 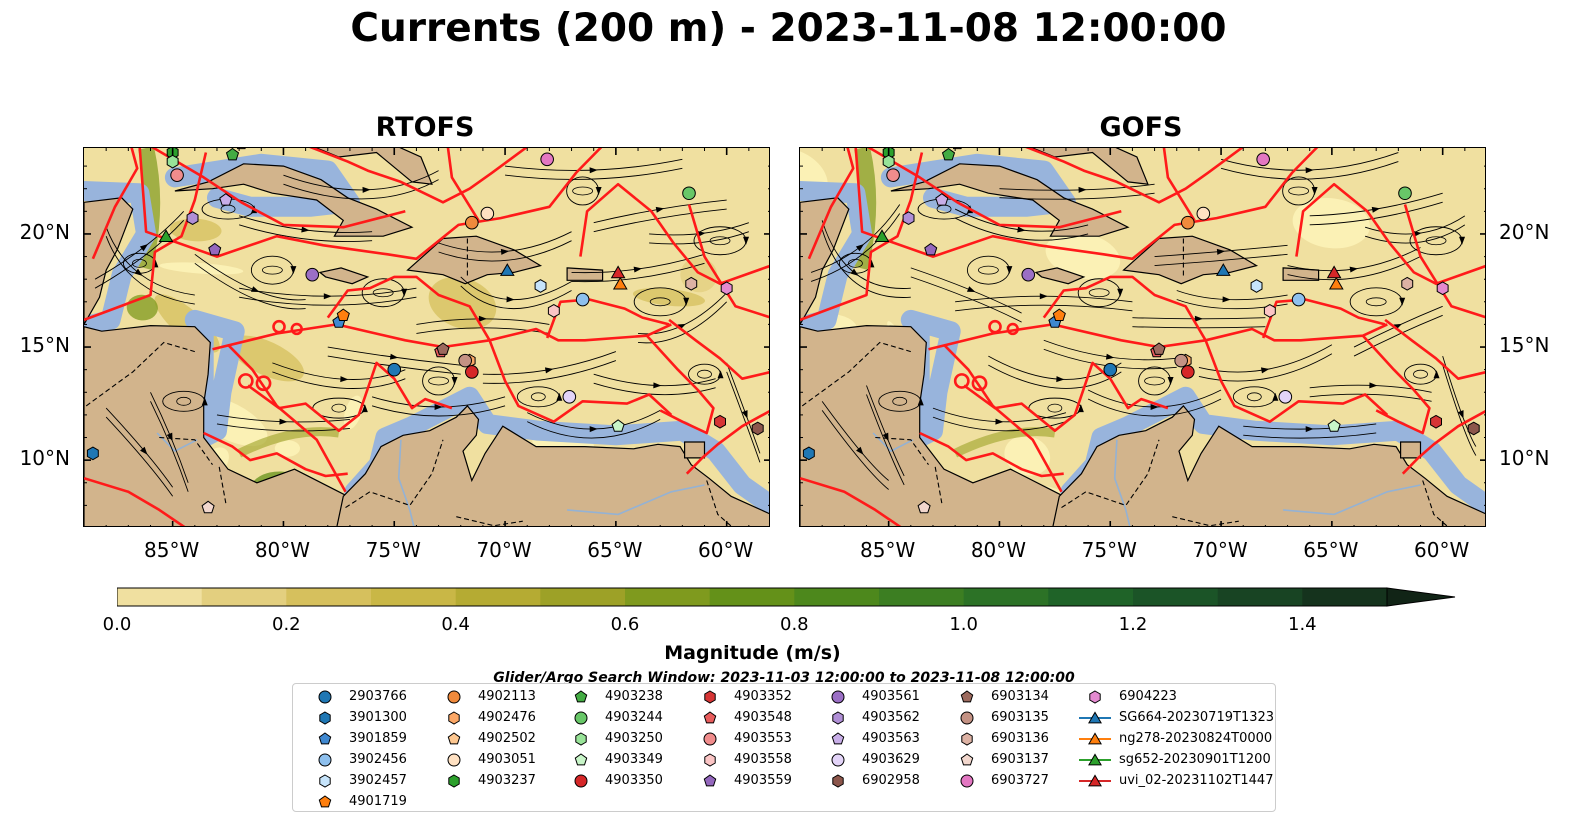 What do you see at coordinates (891, 738) in the screenshot?
I see `legend-label: 4903563` at bounding box center [891, 738].